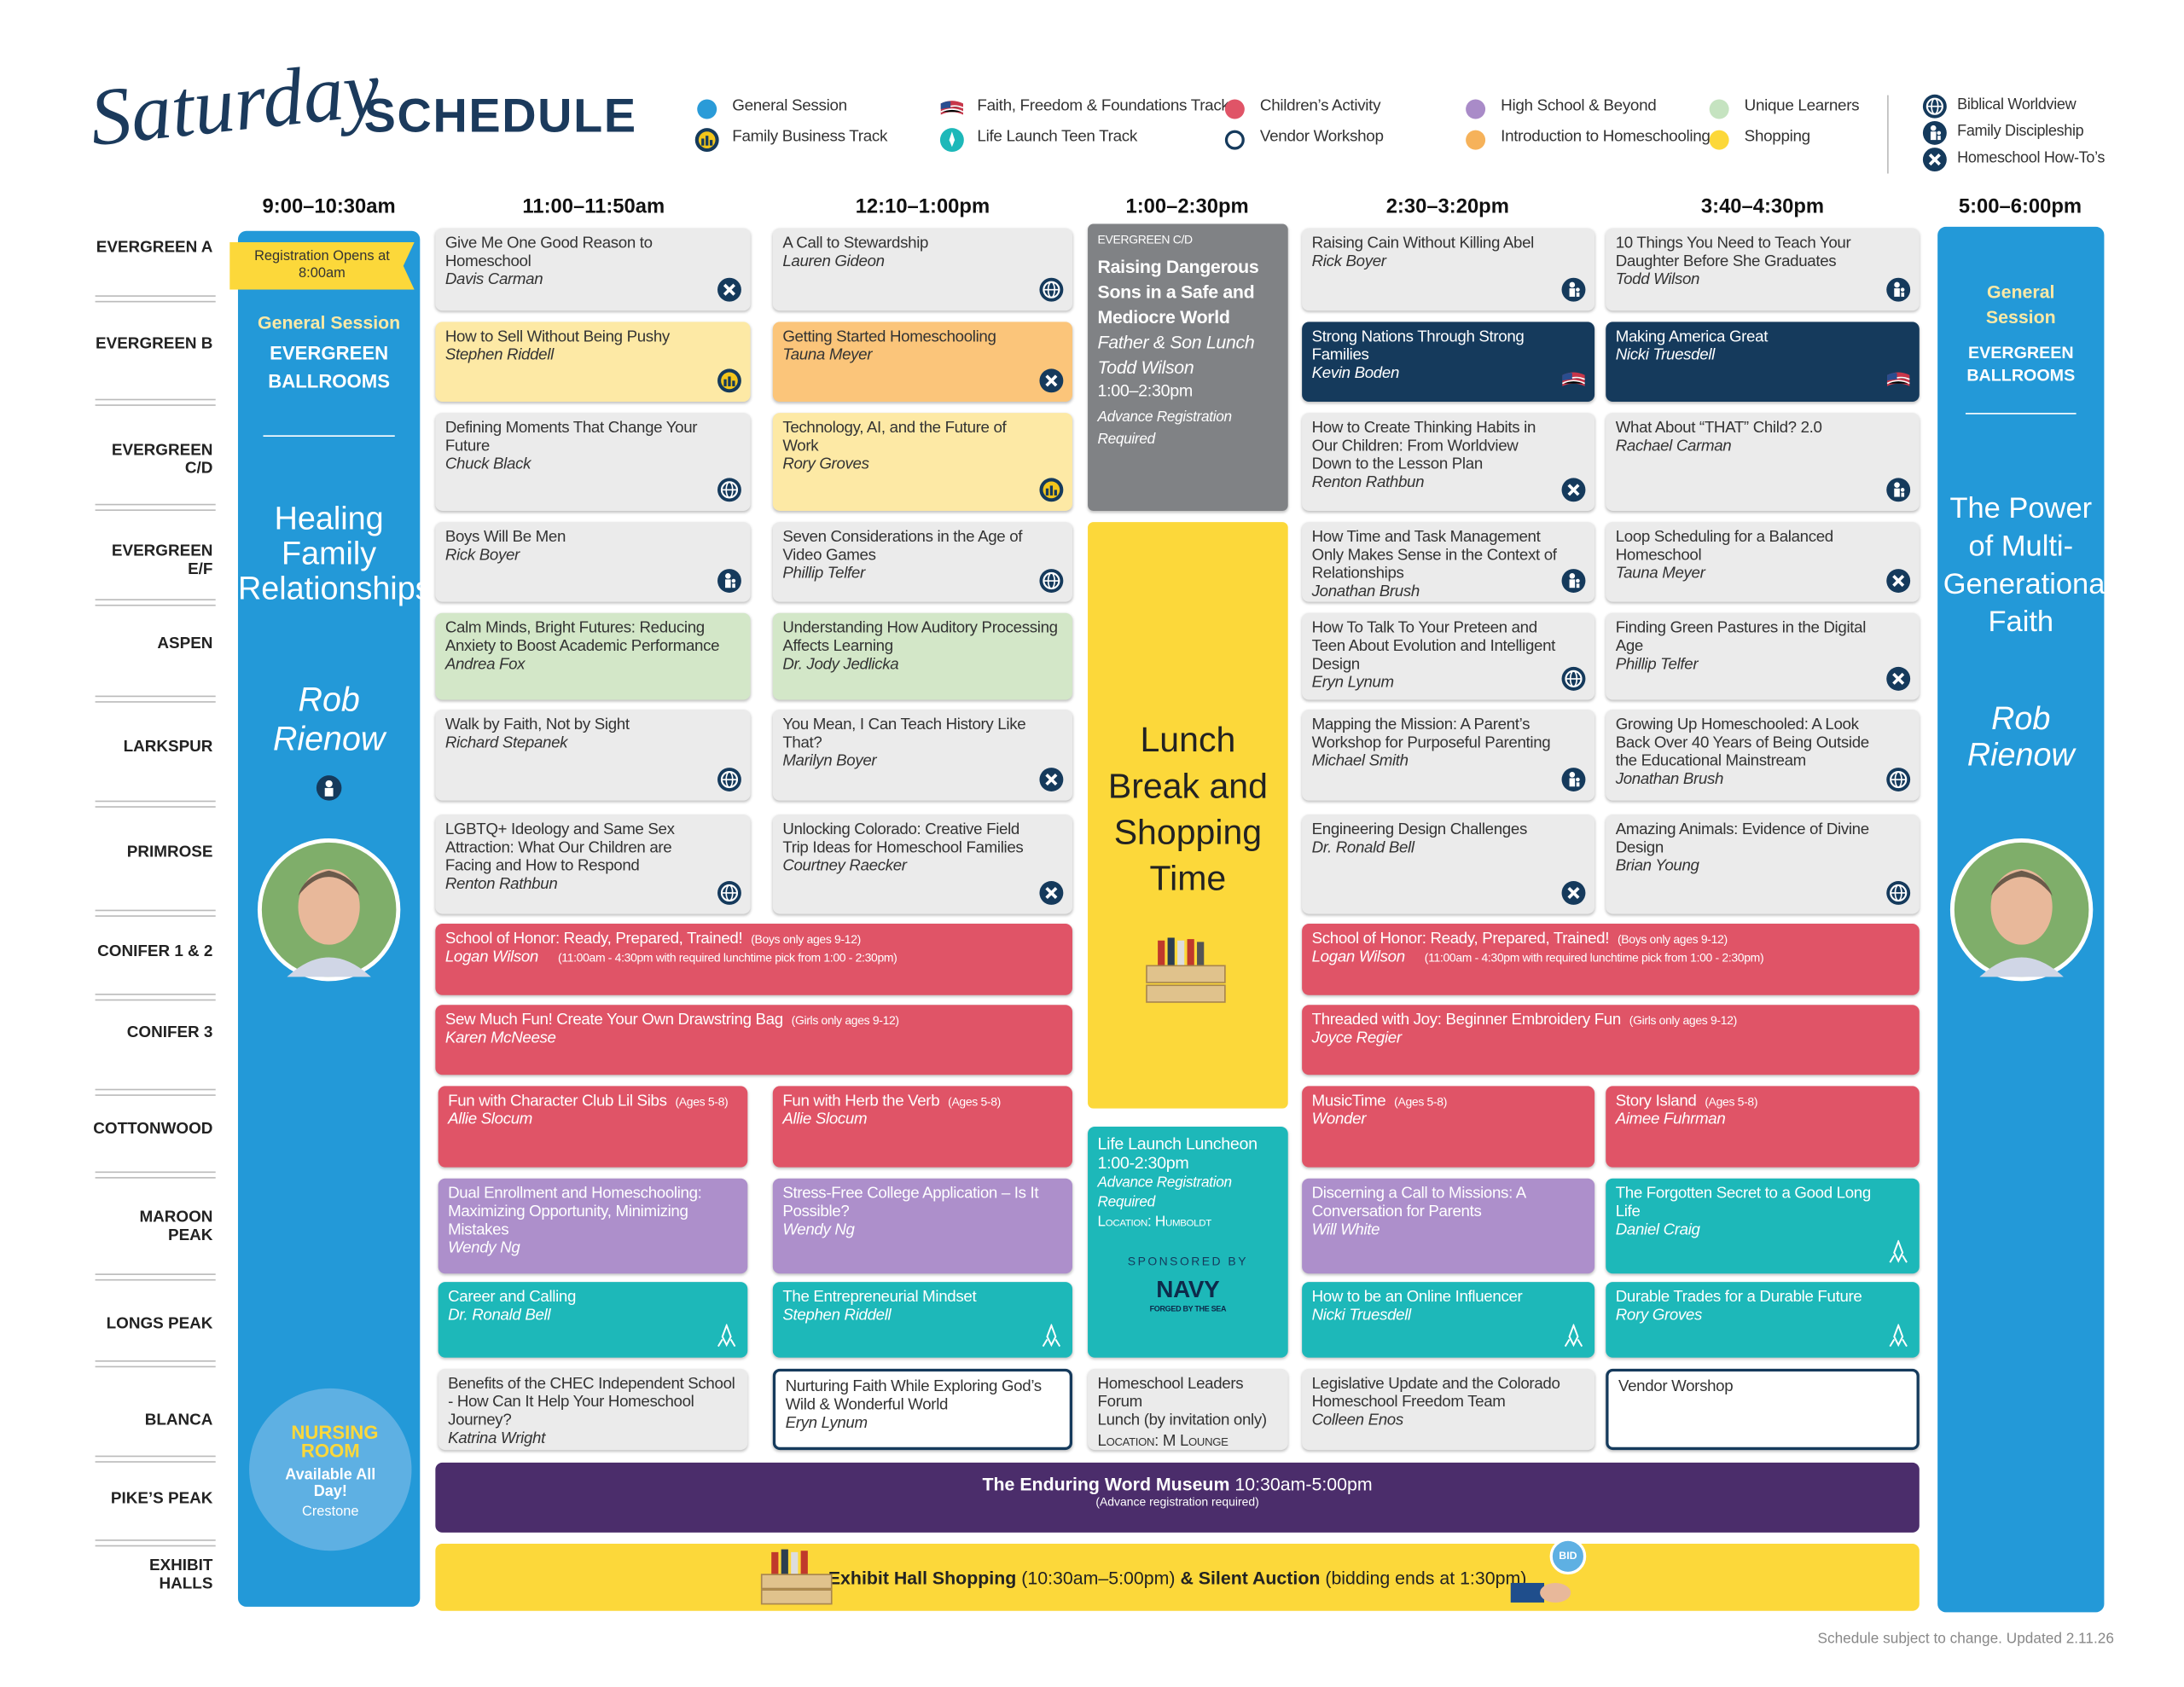 Image resolution: width=2184 pixels, height=1687 pixels. Describe the element at coordinates (1749, 447) in the screenshot. I see `session-line: Rachael Carman` at that location.